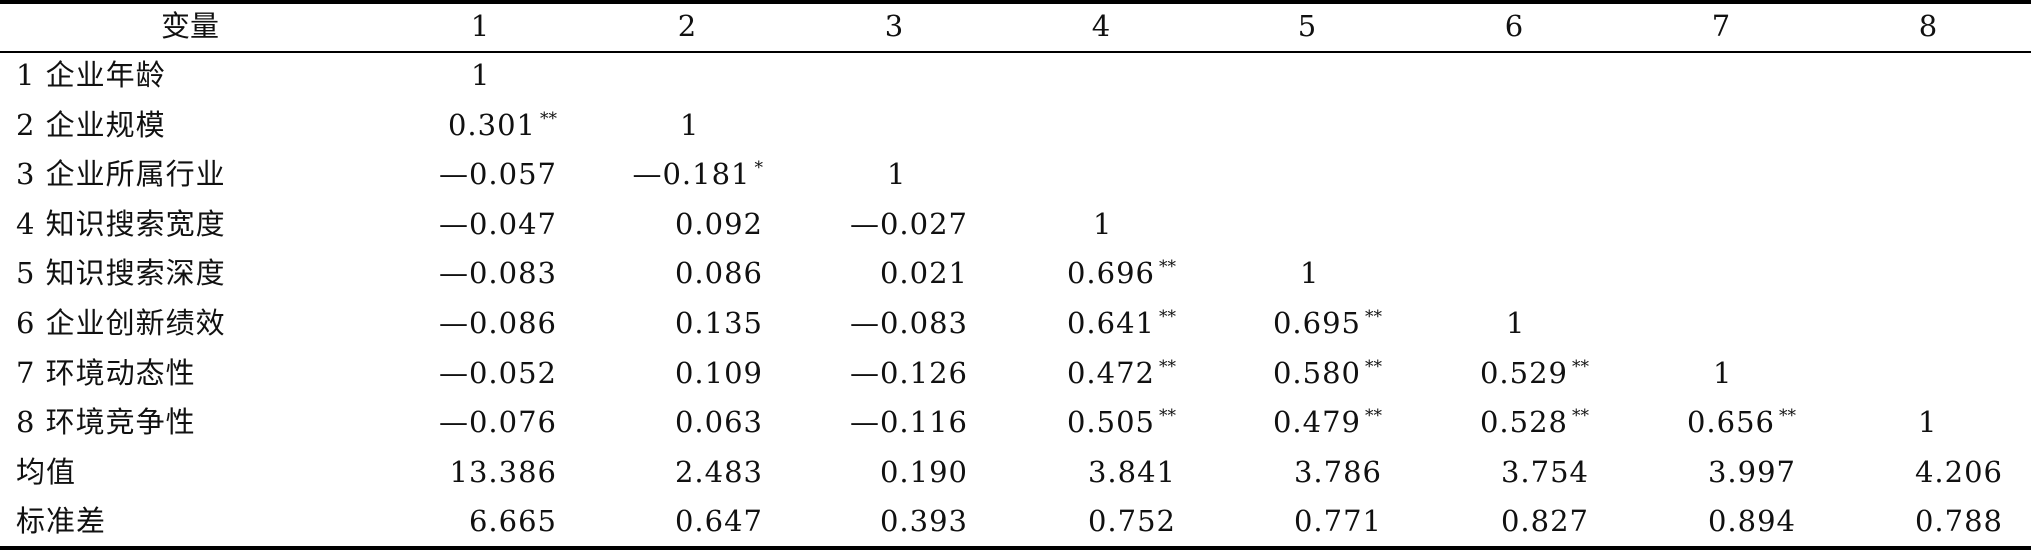 This screenshot has width=2031, height=551. I want to click on row-label: 8 环境竞争性, so click(106, 422).